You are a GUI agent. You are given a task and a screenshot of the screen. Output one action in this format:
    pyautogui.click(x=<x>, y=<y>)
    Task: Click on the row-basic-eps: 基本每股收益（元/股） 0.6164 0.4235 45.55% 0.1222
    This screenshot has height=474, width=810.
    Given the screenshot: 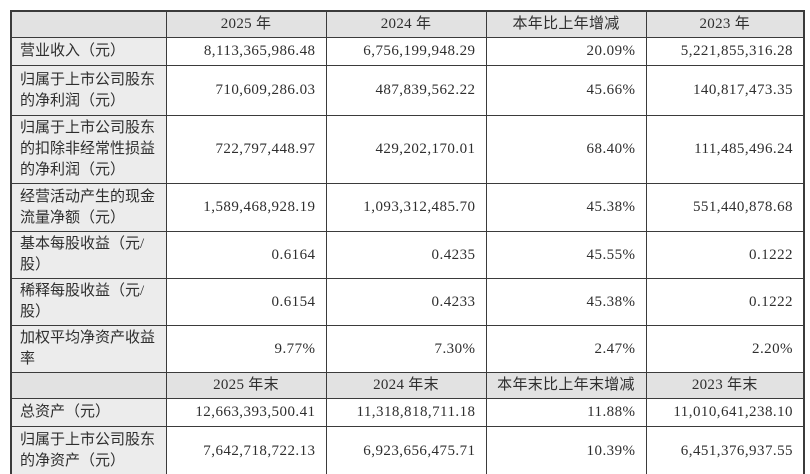 What is the action you would take?
    pyautogui.click(x=407, y=255)
    